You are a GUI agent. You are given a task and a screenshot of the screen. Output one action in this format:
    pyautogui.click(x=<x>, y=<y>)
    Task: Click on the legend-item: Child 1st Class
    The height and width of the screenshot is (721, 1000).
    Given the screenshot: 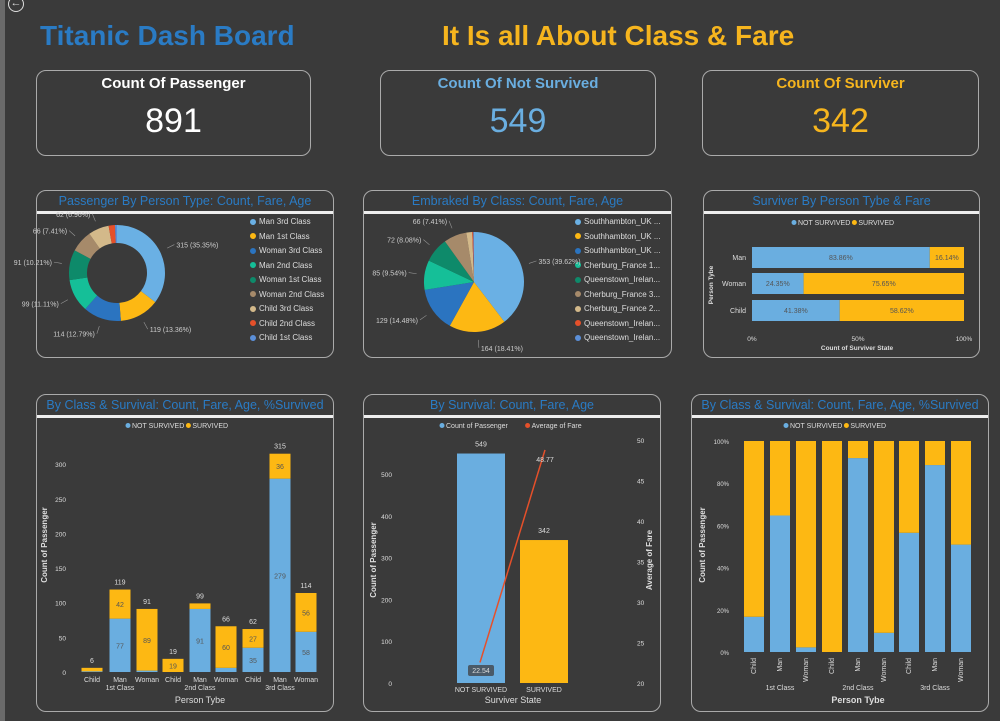 What is the action you would take?
    pyautogui.click(x=287, y=338)
    